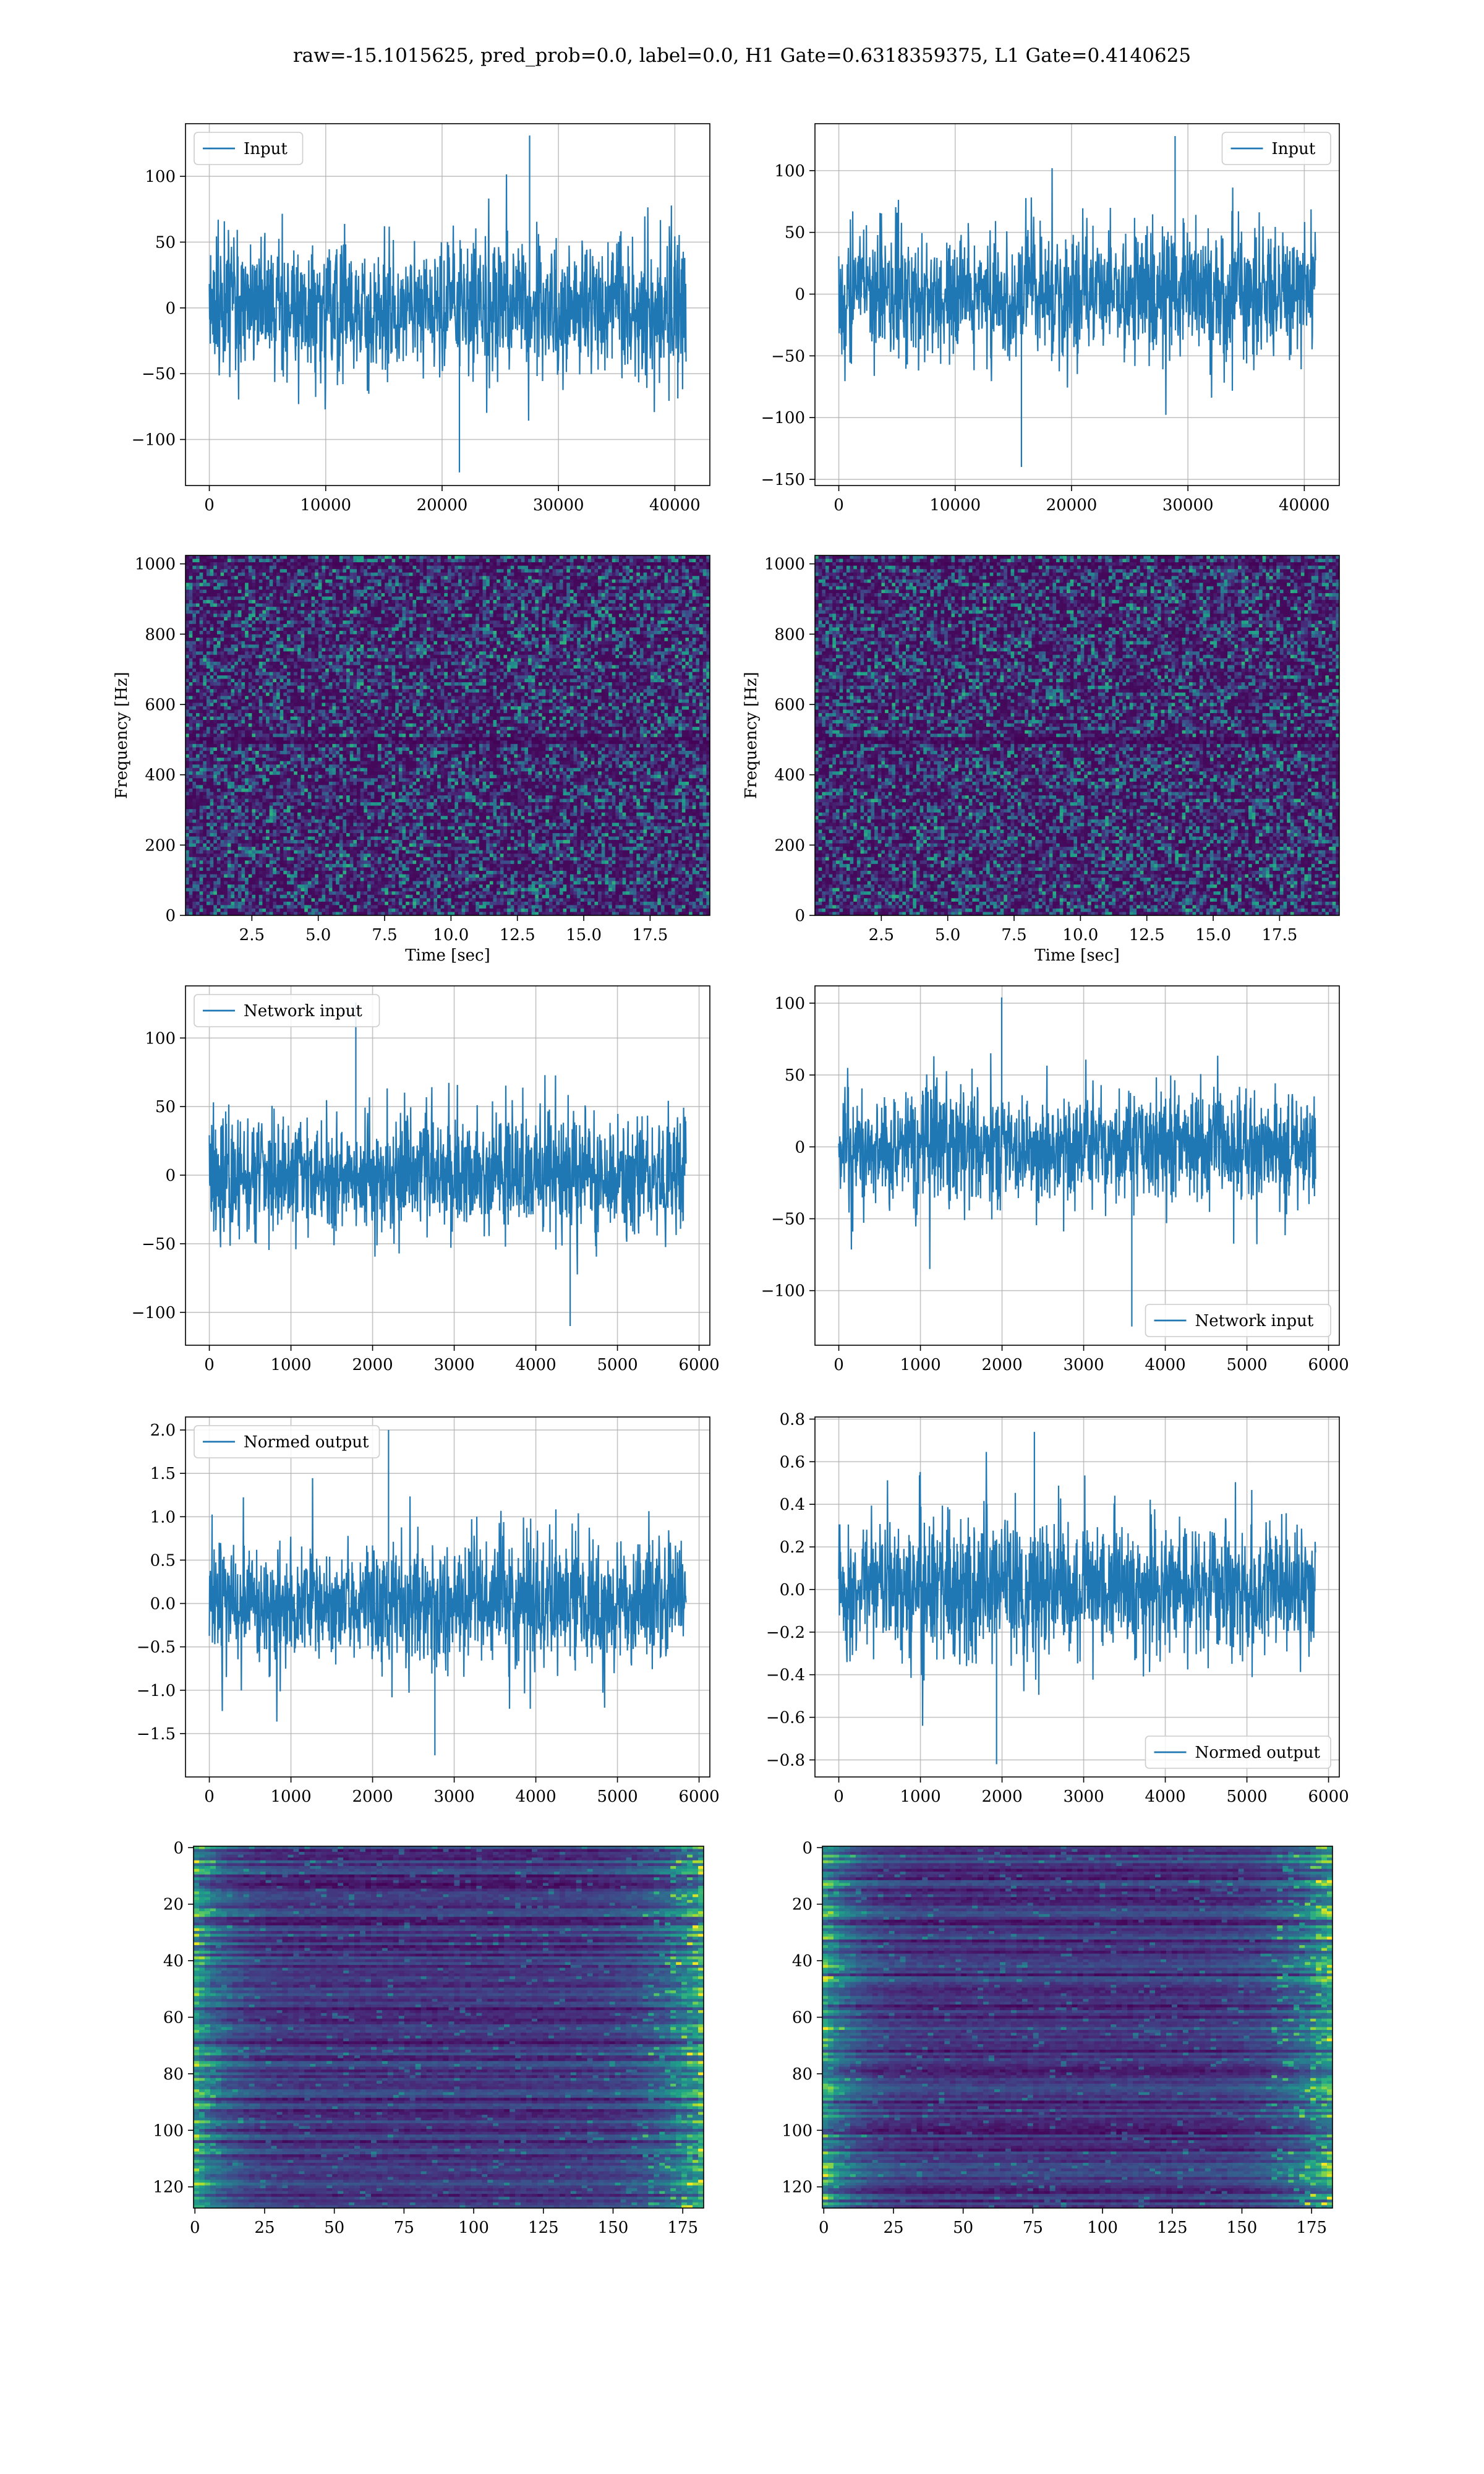  I want to click on legend-entry-label: Input, so click(266, 149).